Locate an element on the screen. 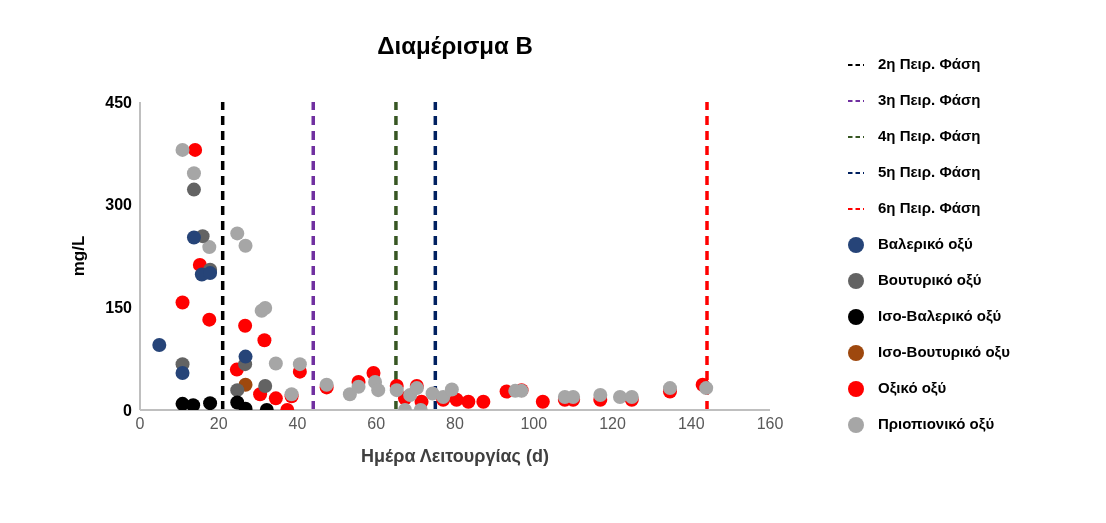  x-tick-label: 20 is located at coordinates (218, 424).